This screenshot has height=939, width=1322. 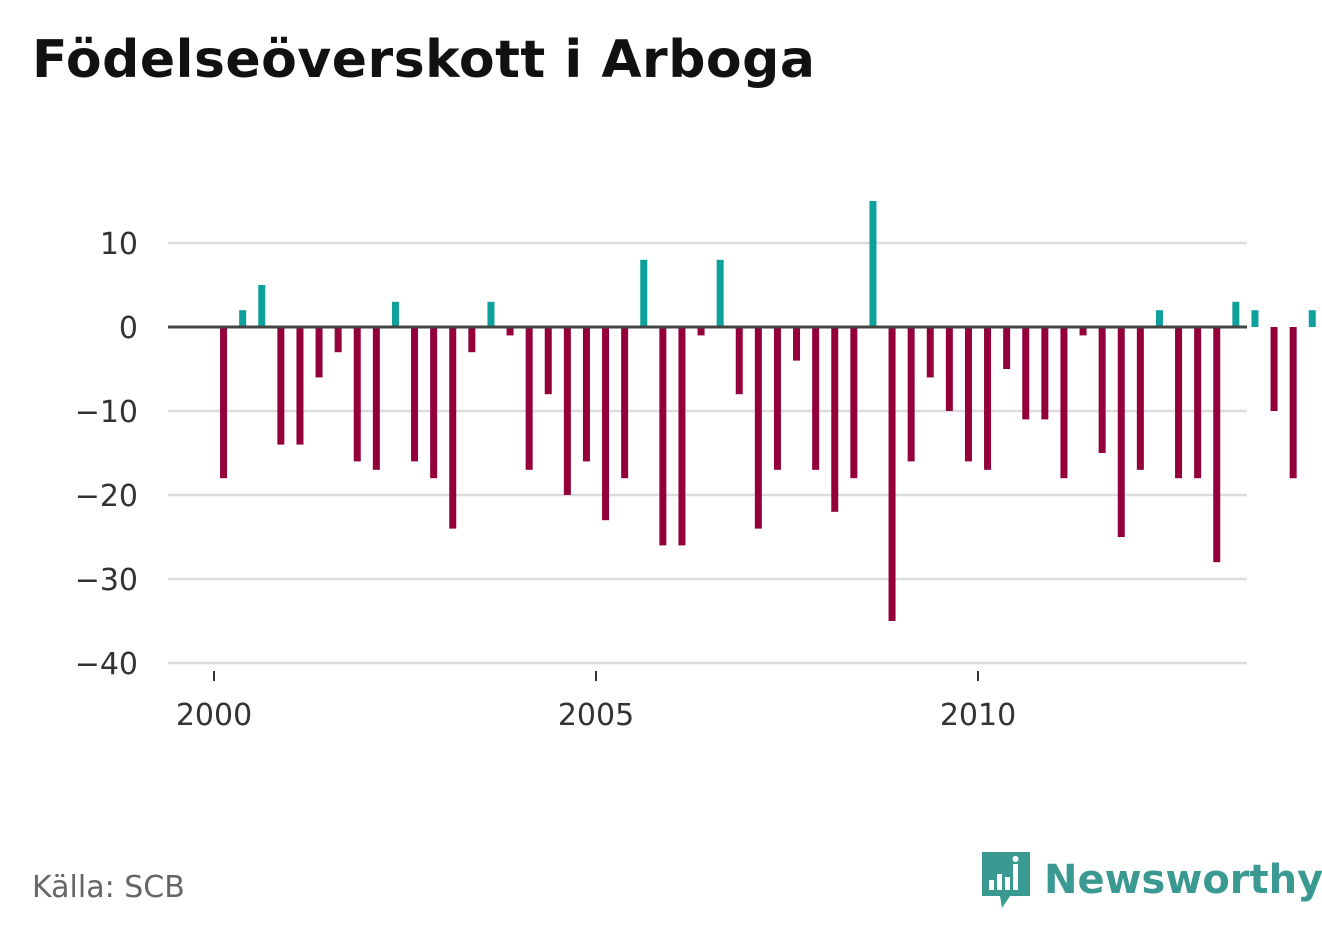 What do you see at coordinates (1025, 373) in the screenshot?
I see `bar-2010Q3` at bounding box center [1025, 373].